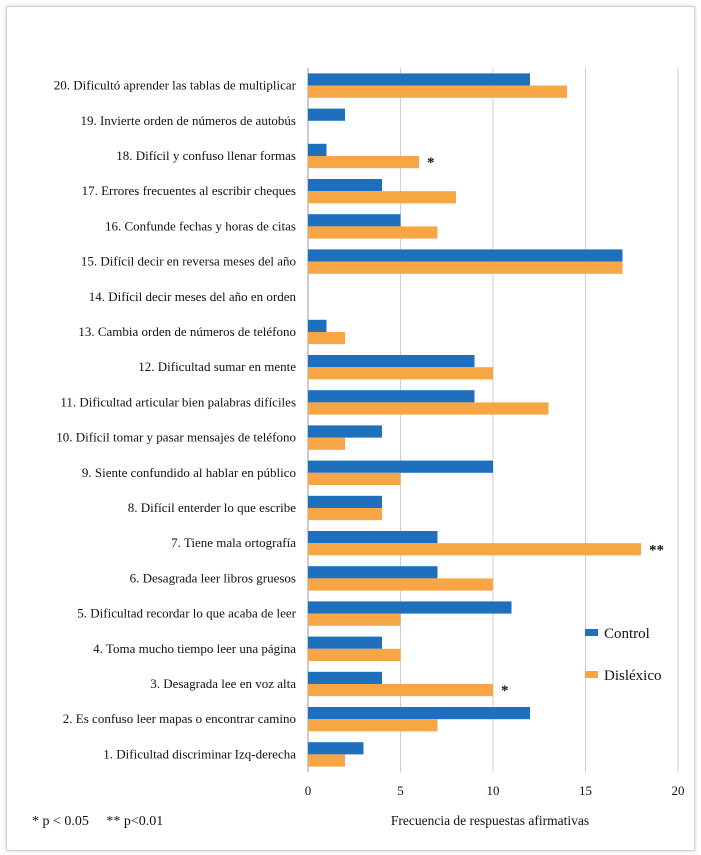 This screenshot has height=855, width=701. Describe the element at coordinates (200, 225) in the screenshot. I see `category-label: 16. Confunde fechas y horas de citas` at that location.